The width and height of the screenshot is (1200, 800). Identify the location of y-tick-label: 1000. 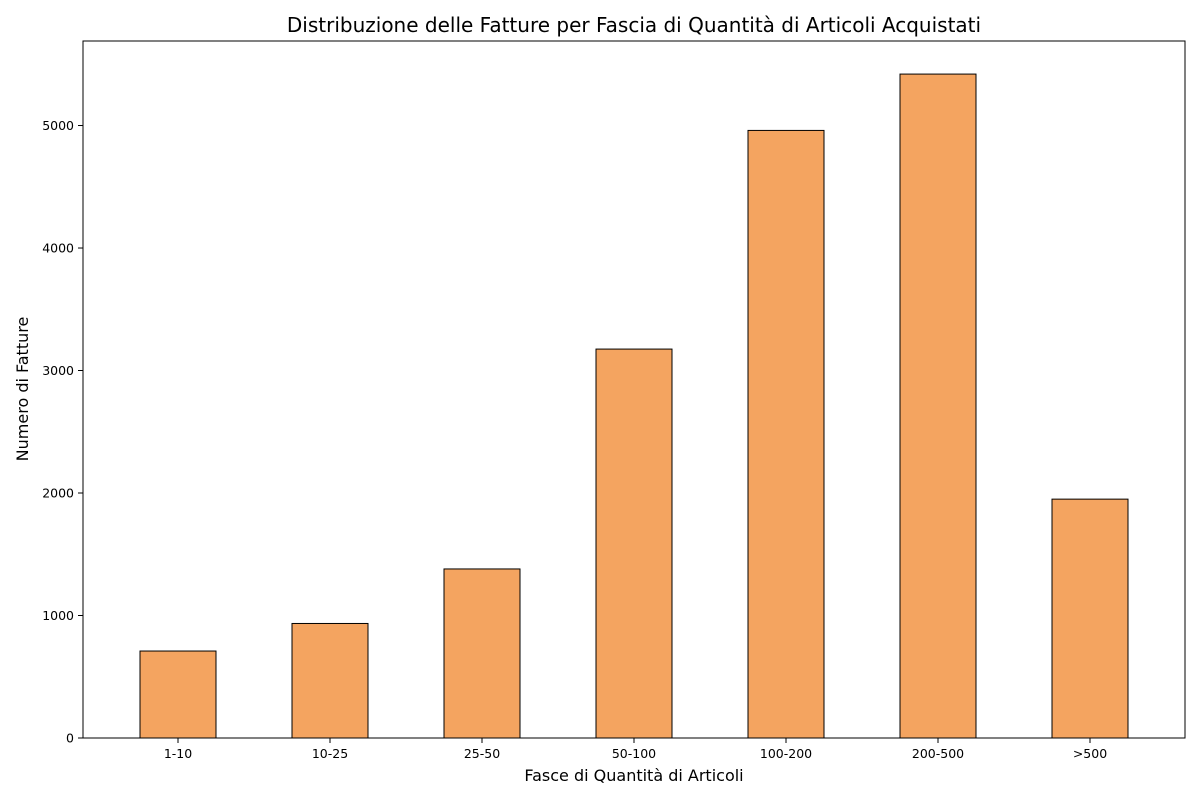
(58, 615).